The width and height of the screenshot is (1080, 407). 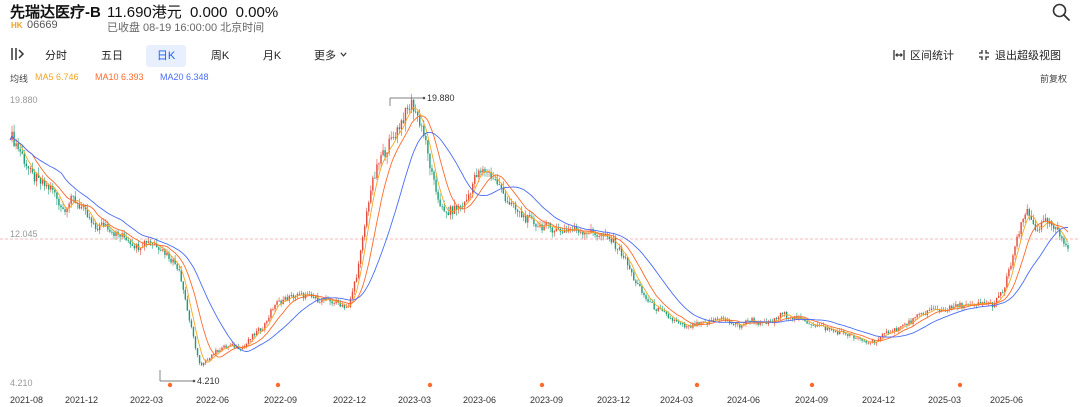 I want to click on panel-toggle-icon, so click(x=18, y=54).